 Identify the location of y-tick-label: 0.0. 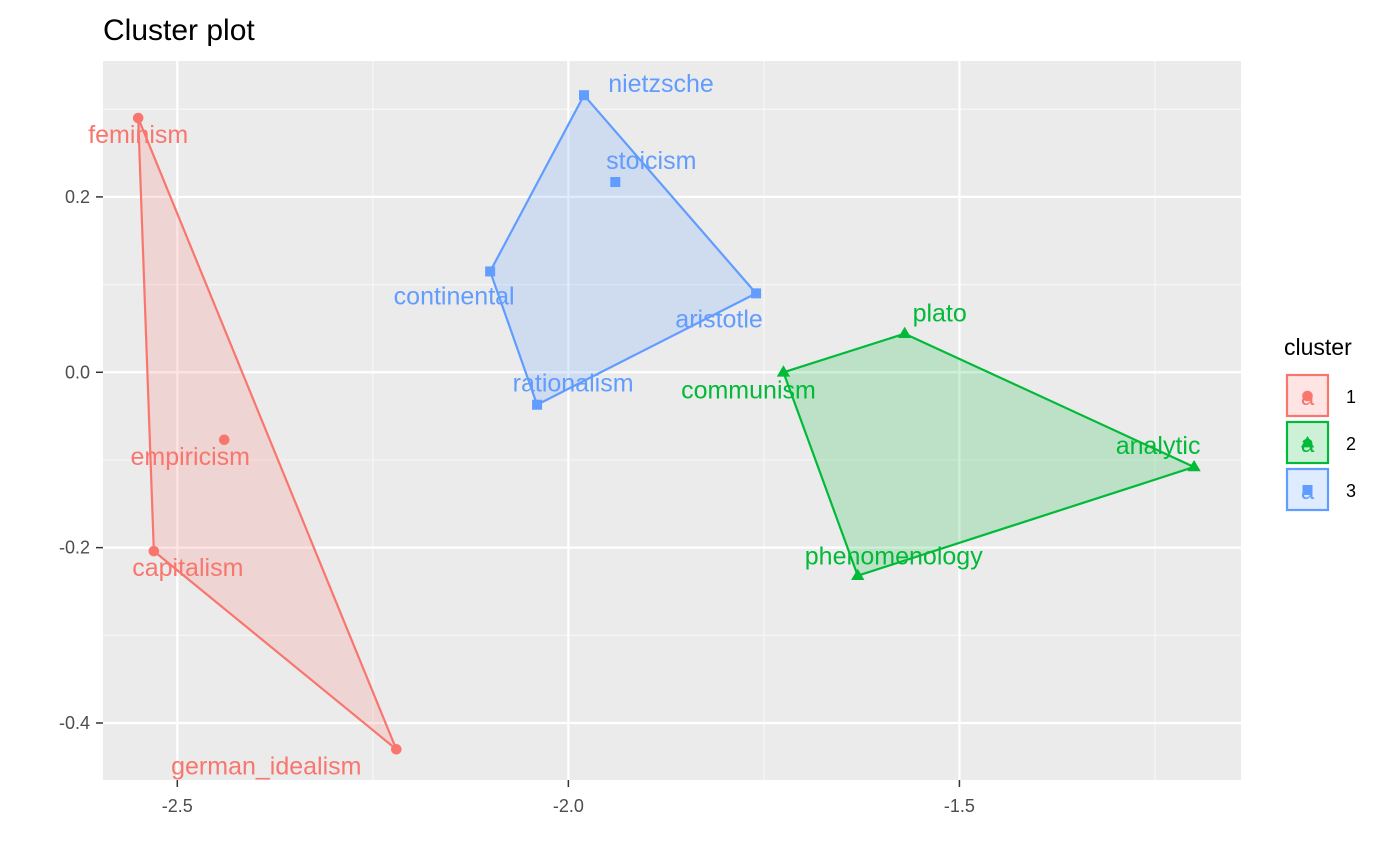
(77, 372).